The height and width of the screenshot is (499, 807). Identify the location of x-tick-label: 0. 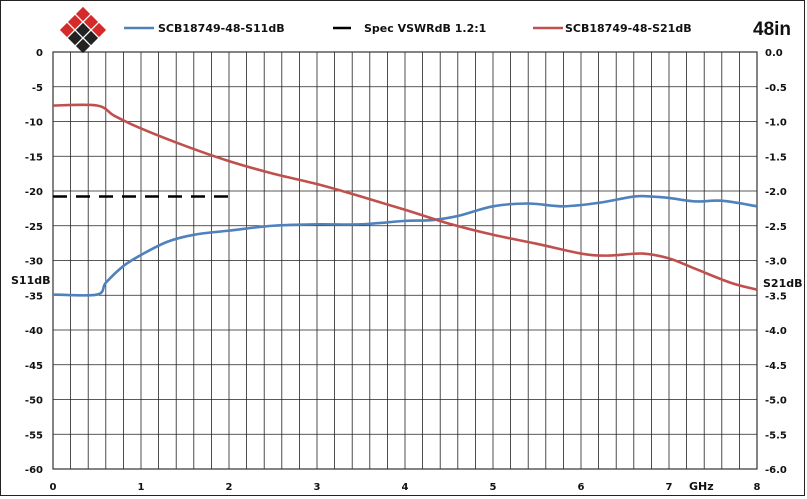
(53, 487).